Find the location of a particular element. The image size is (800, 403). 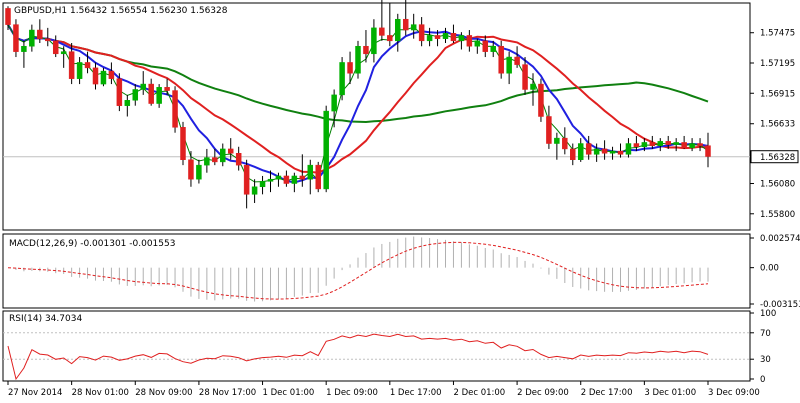

rsi-axis-label: 0 is located at coordinates (762, 380).